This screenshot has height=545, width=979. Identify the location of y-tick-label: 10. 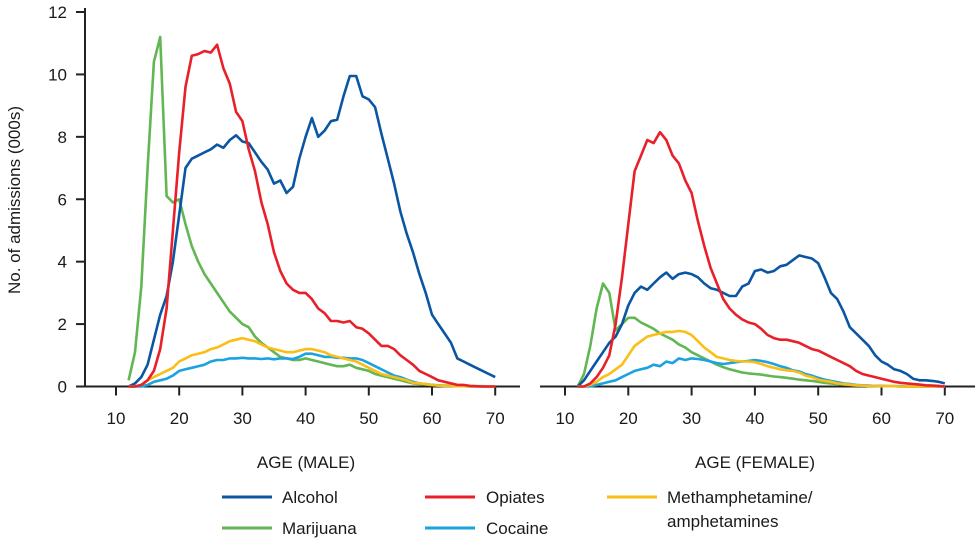
(57, 74).